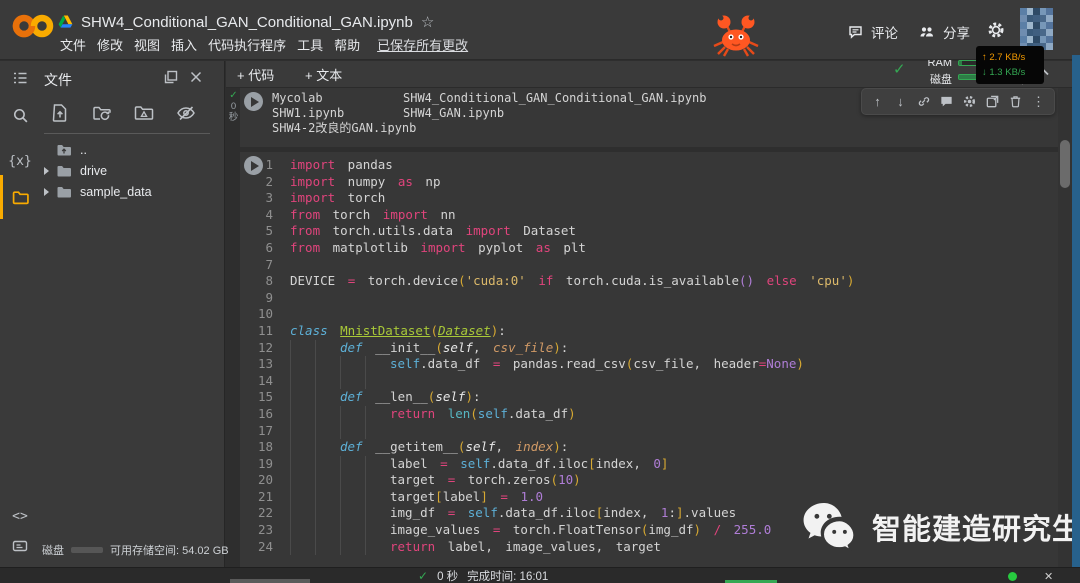  I want to click on disk-usage-row: 磁盘 可用存储空间: 54.02 GB, so click(135, 550).